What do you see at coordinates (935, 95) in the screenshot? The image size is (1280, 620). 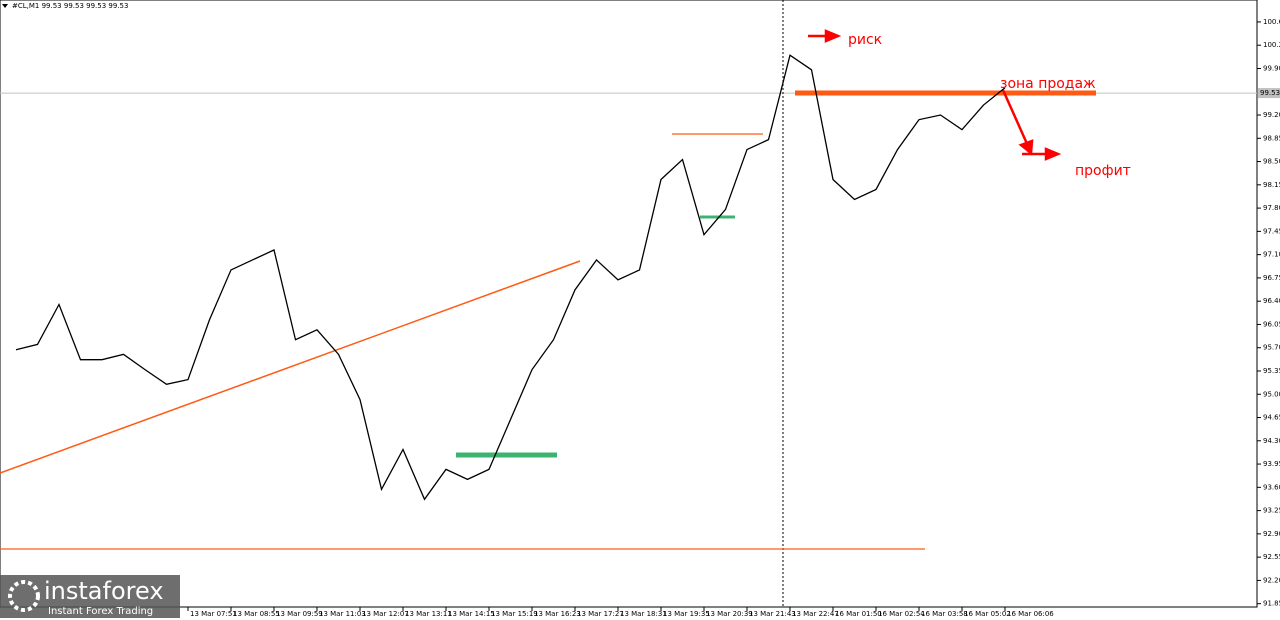 I see `arrows` at bounding box center [935, 95].